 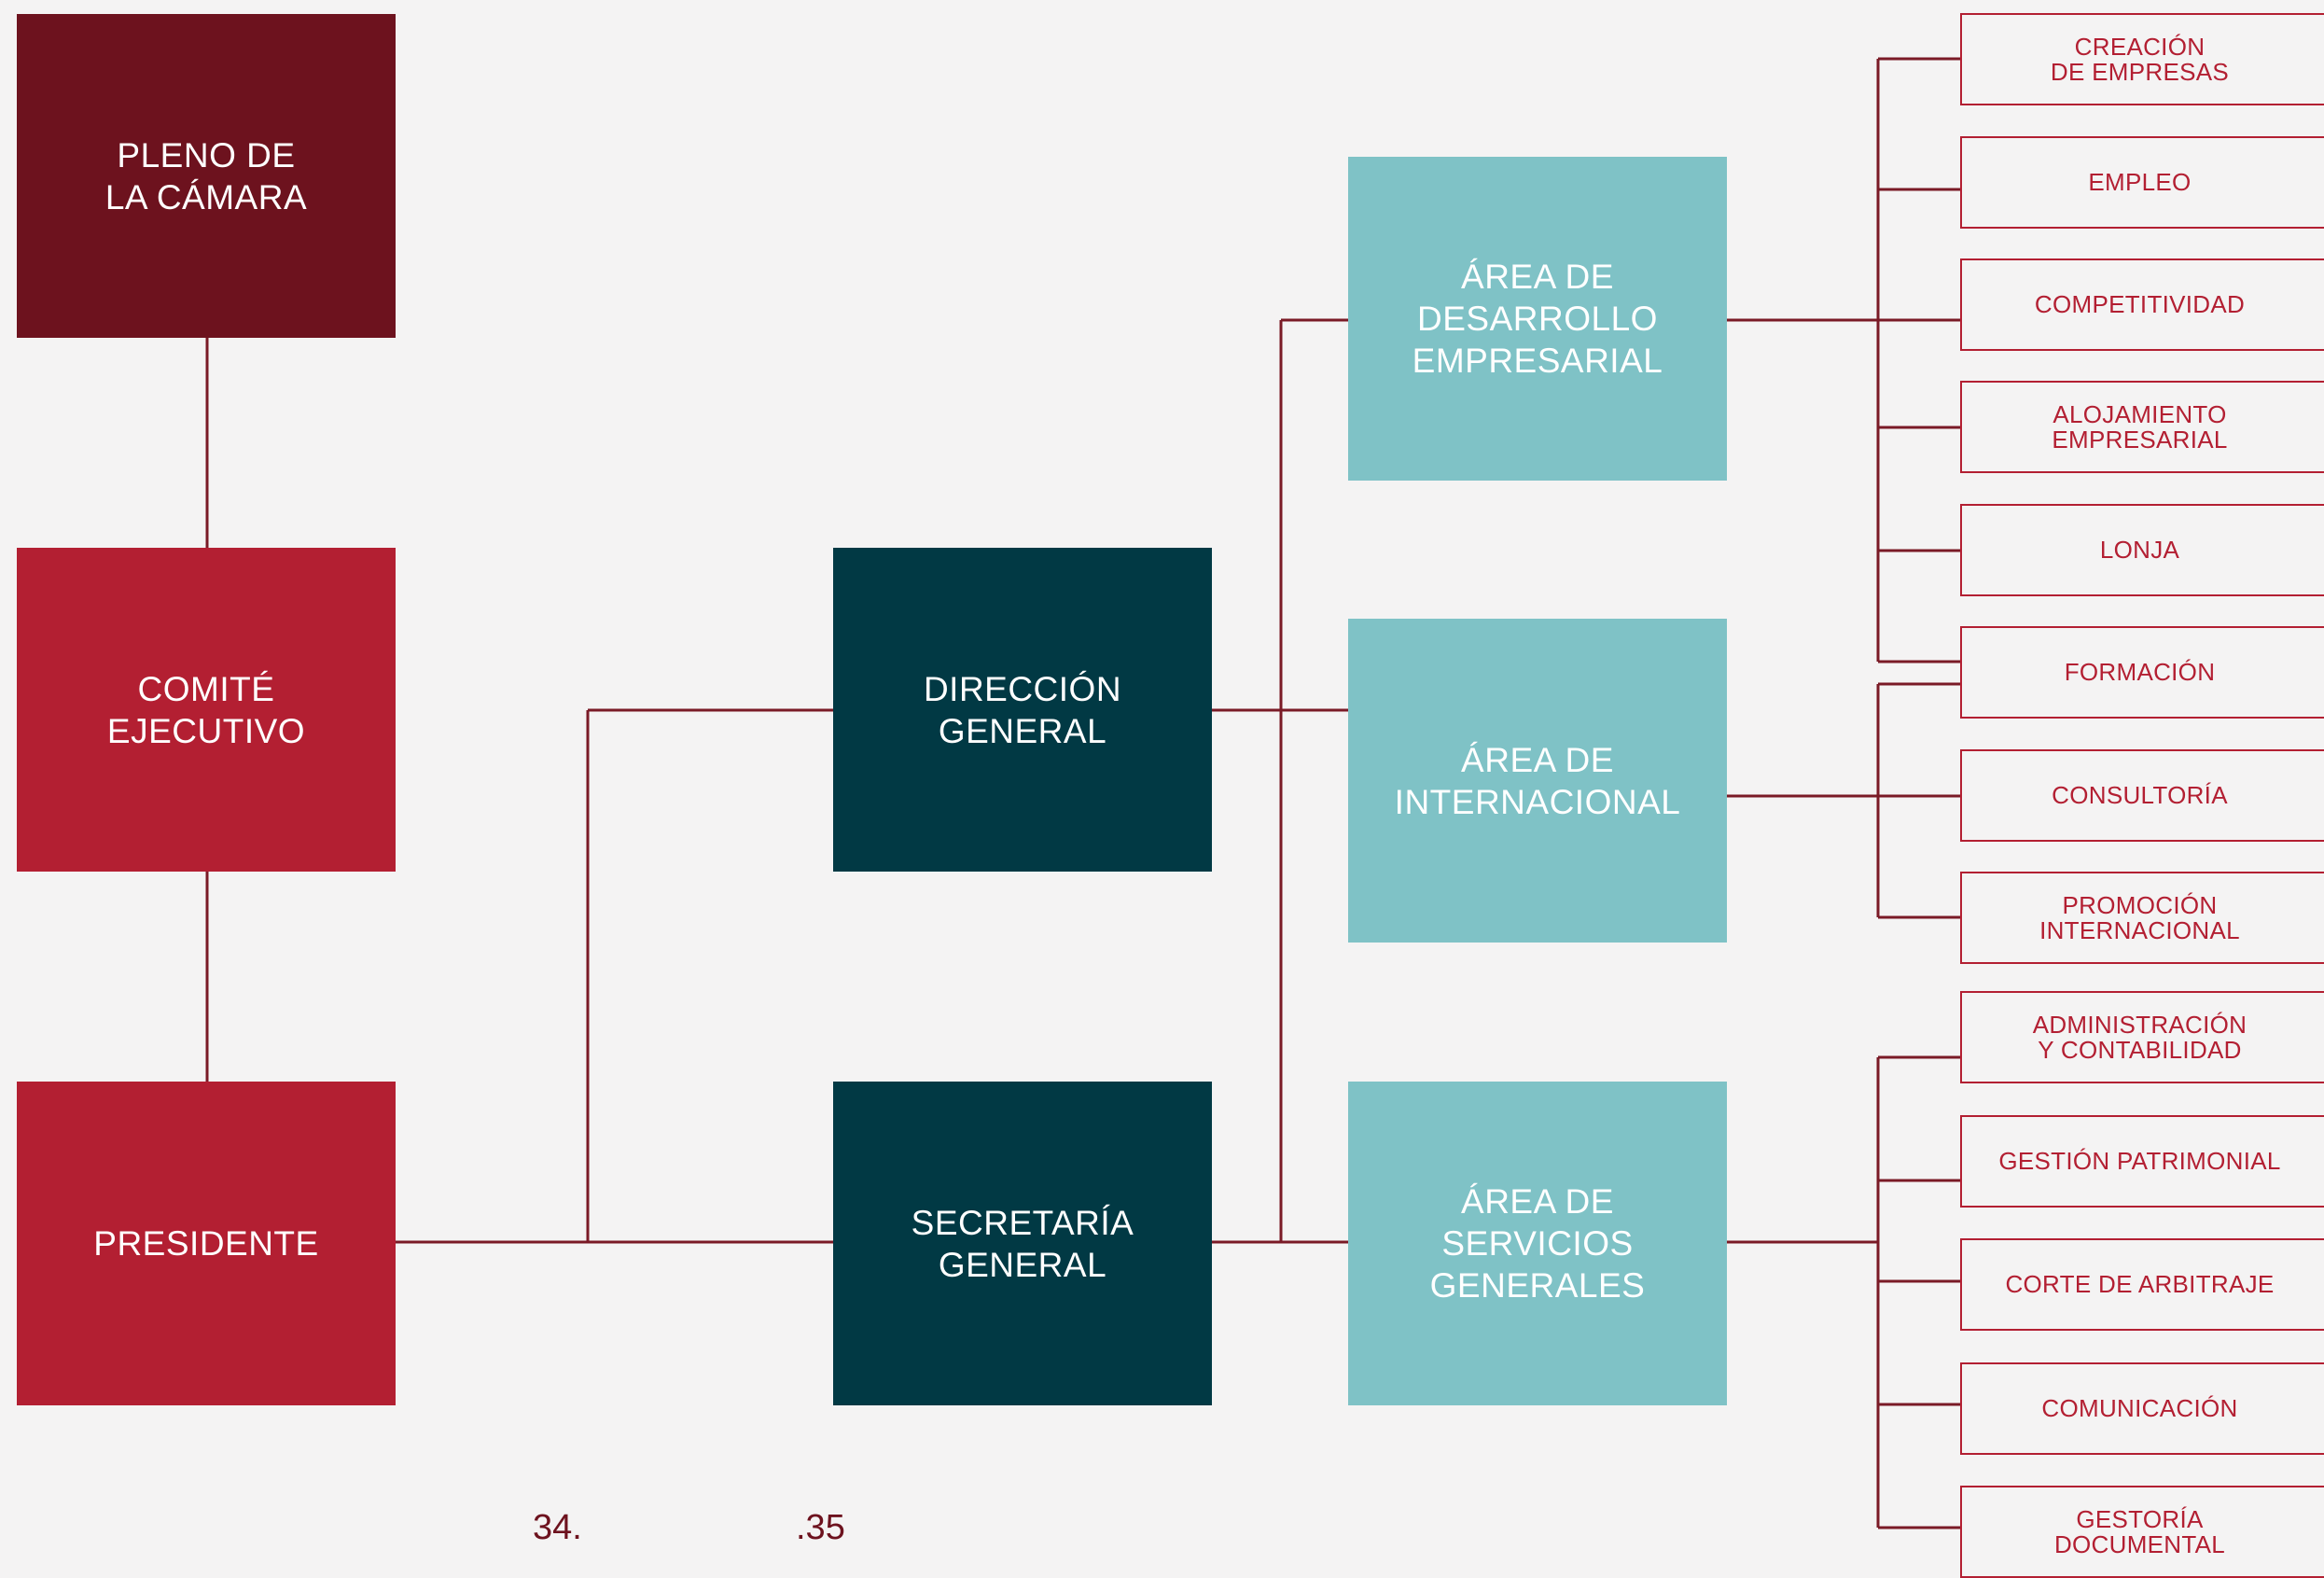 I want to click on dept-promocion-internacional: PROMOCIÓN INTERNACIONAL, so click(x=2142, y=918).